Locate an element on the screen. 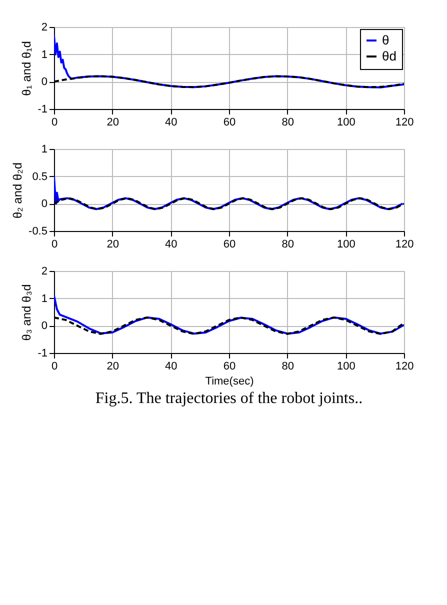 This screenshot has width=447, height=605. x-axis-title: Time(sec) is located at coordinates (229, 382).